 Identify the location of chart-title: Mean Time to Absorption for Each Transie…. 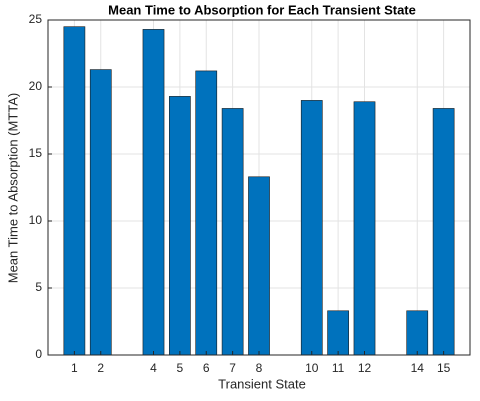
(262, 9).